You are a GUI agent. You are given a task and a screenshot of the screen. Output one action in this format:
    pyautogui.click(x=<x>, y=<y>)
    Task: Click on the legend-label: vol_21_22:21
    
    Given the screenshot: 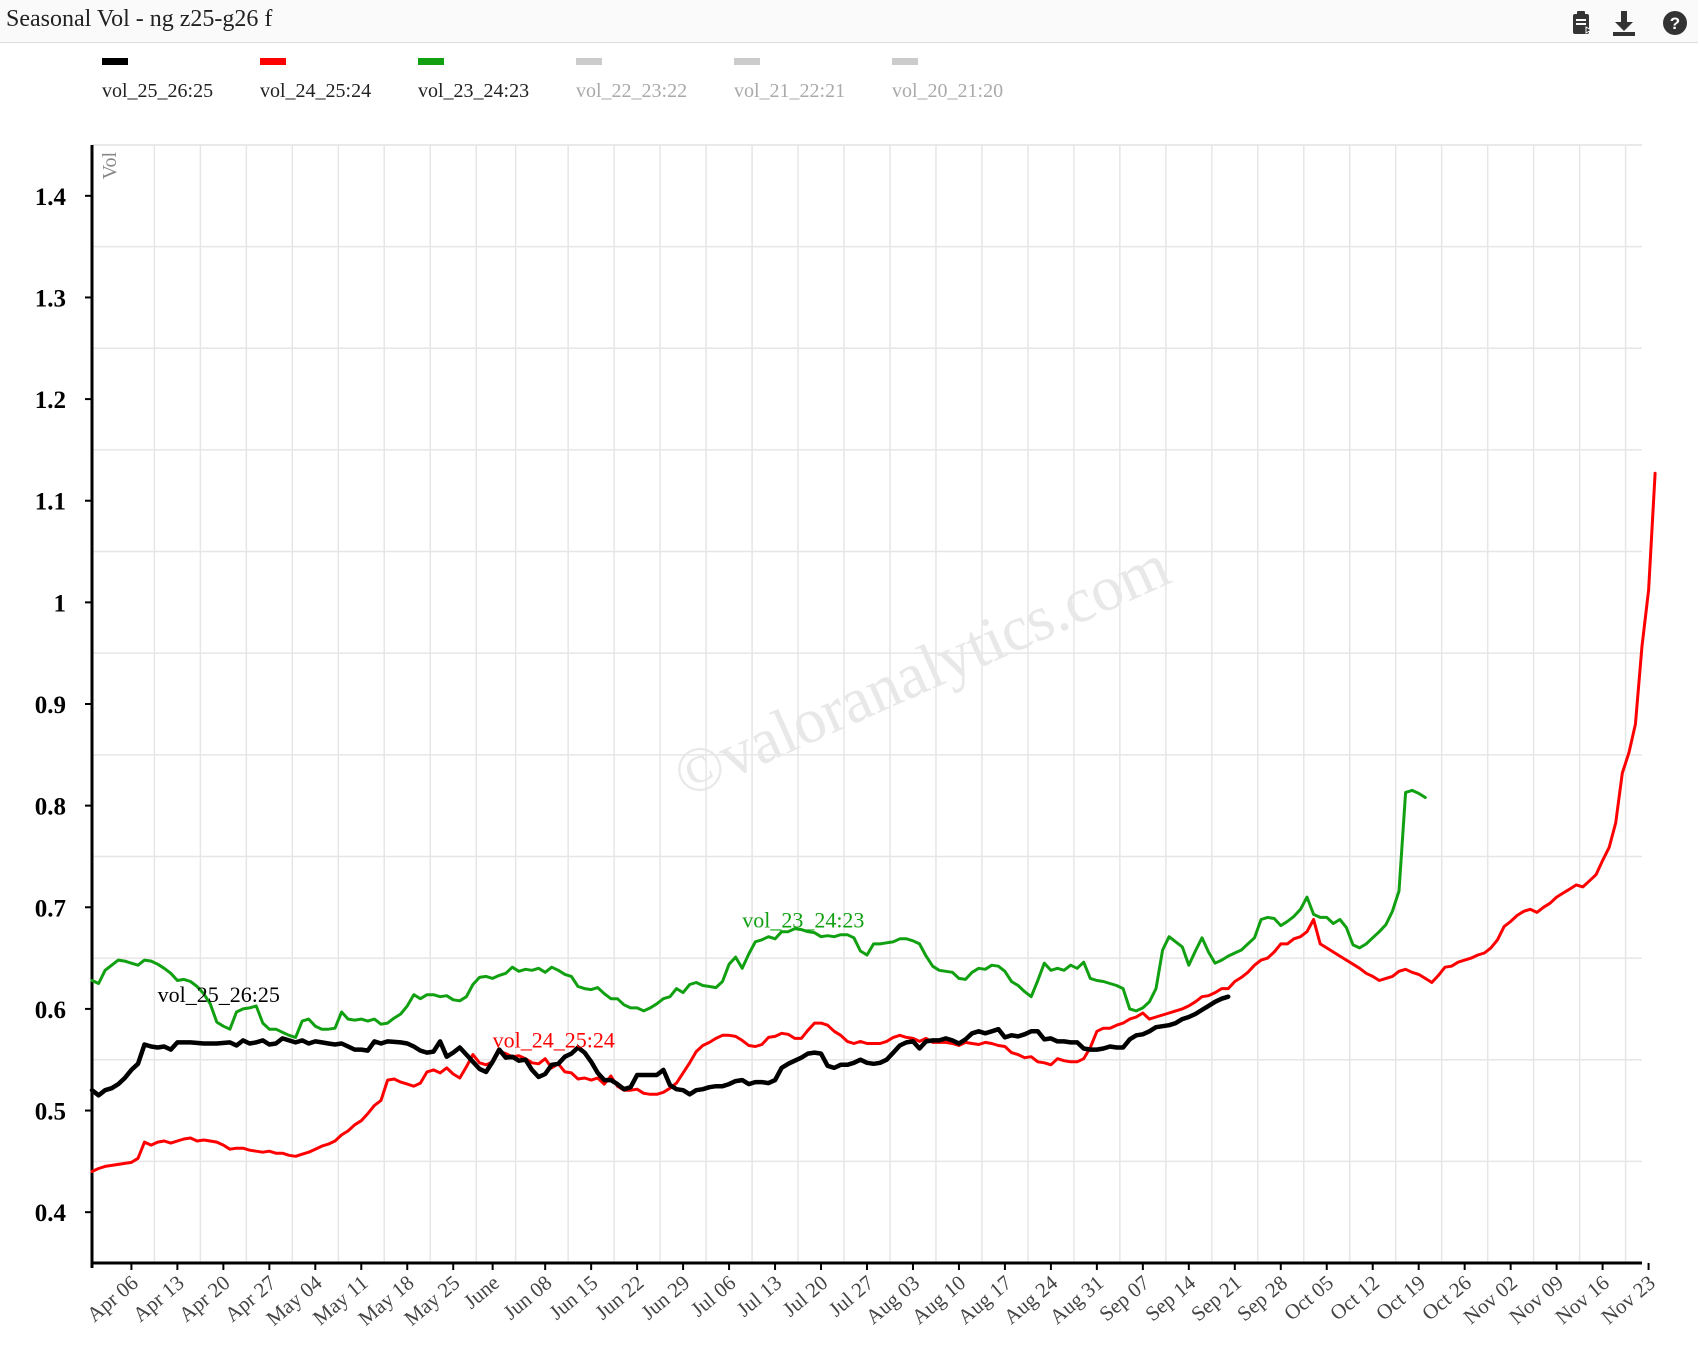 What is the action you would take?
    pyautogui.click(x=790, y=91)
    